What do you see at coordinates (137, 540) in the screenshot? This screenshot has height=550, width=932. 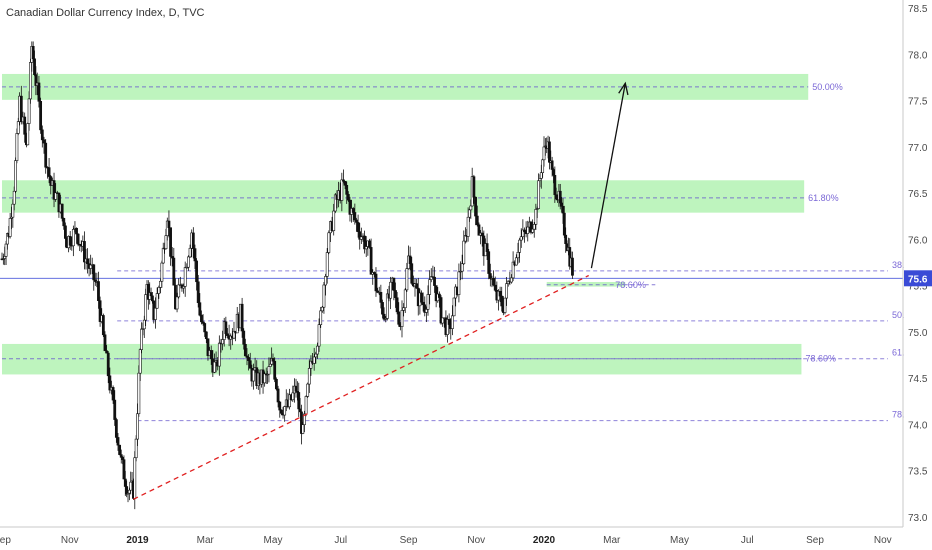 I see `x-tick-label: 2019` at bounding box center [137, 540].